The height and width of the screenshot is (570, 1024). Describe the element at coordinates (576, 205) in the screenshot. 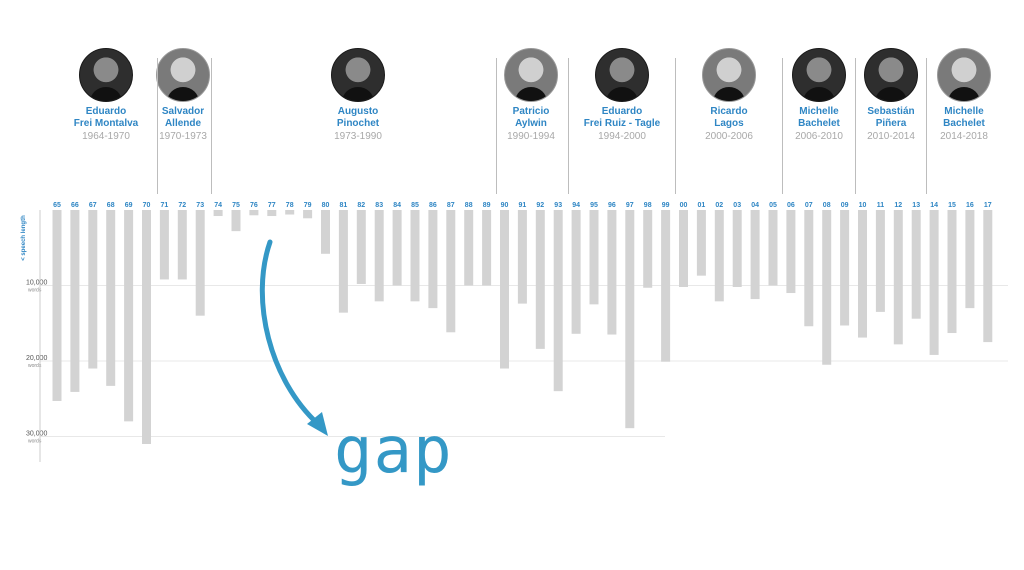

I see `x-tick-label: 94` at that location.